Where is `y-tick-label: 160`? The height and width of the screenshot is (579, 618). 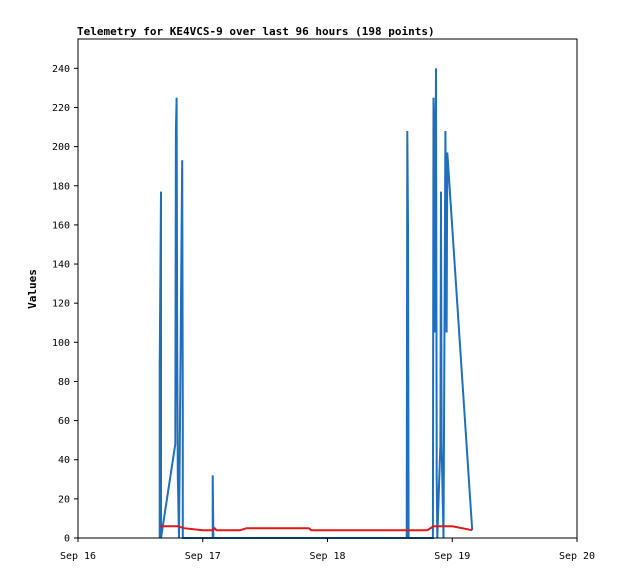 y-tick-label: 160 is located at coordinates (61, 225).